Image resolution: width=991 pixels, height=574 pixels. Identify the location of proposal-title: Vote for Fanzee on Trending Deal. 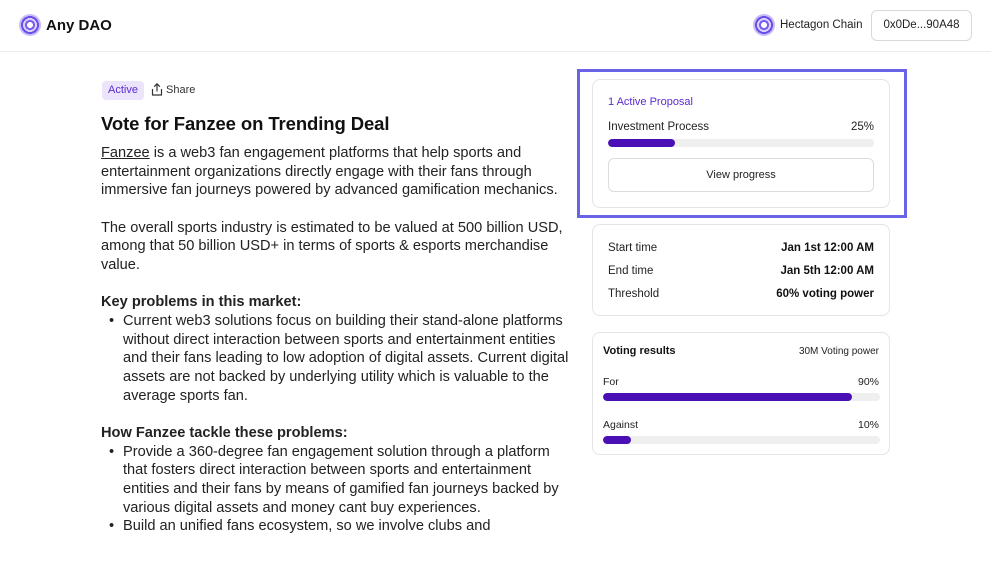
(245, 123).